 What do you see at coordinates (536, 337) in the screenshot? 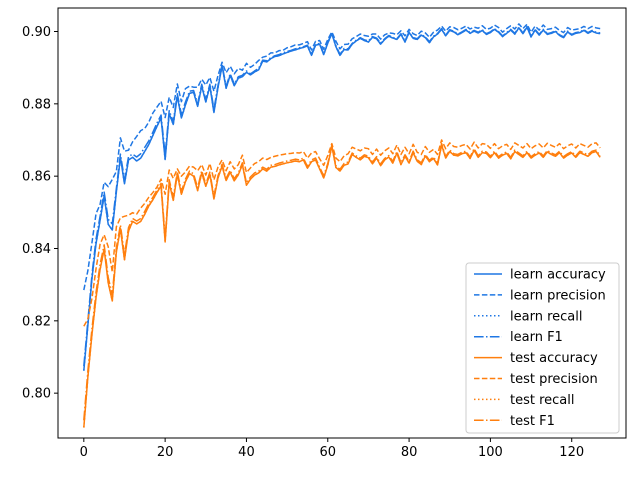
I see `legend-label-learn-f1: learn F1` at bounding box center [536, 337].